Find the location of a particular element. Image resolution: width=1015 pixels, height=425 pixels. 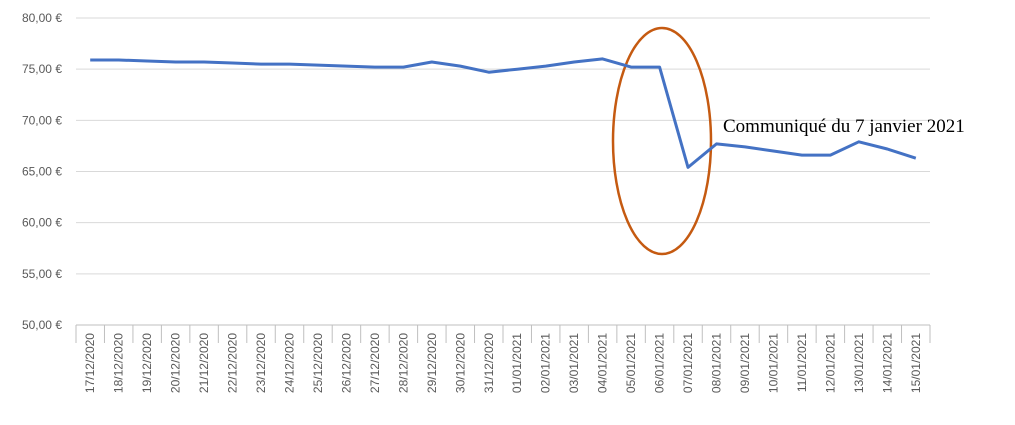

x-tick-label: 19/12/2020 is located at coordinates (147, 363).